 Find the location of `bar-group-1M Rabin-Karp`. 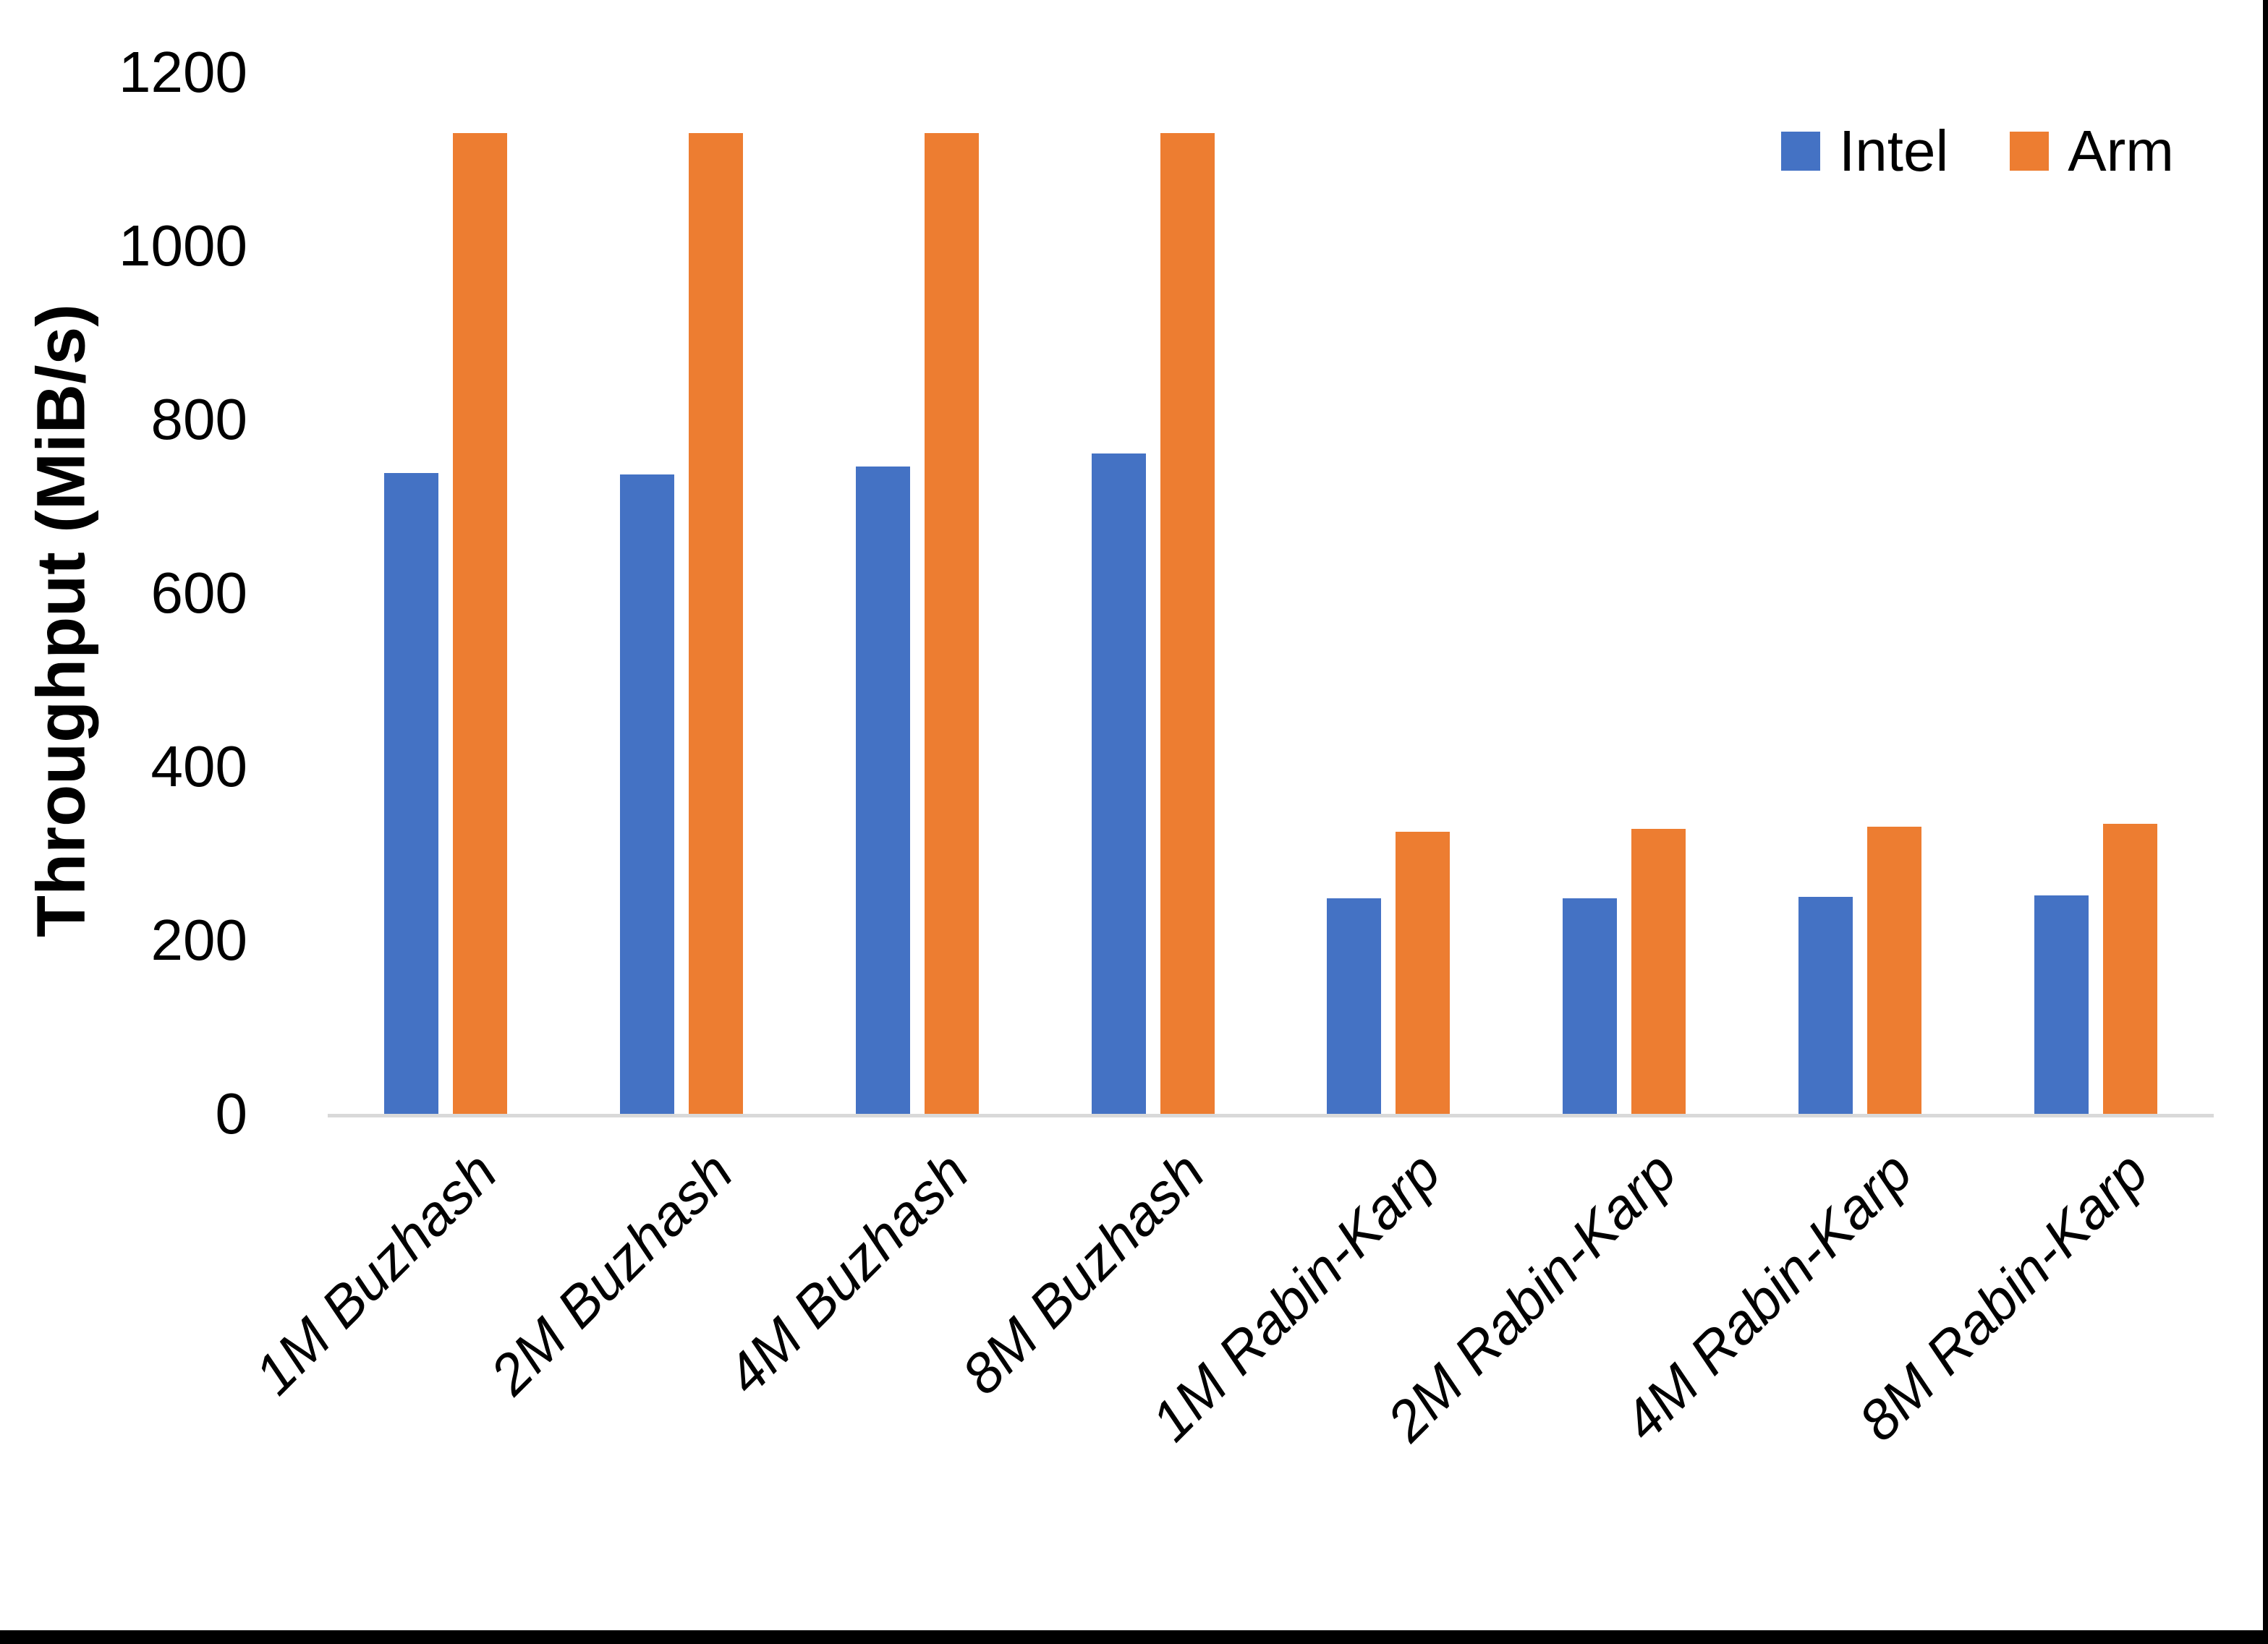

bar-group-1M Rabin-Karp is located at coordinates (1389, 593).